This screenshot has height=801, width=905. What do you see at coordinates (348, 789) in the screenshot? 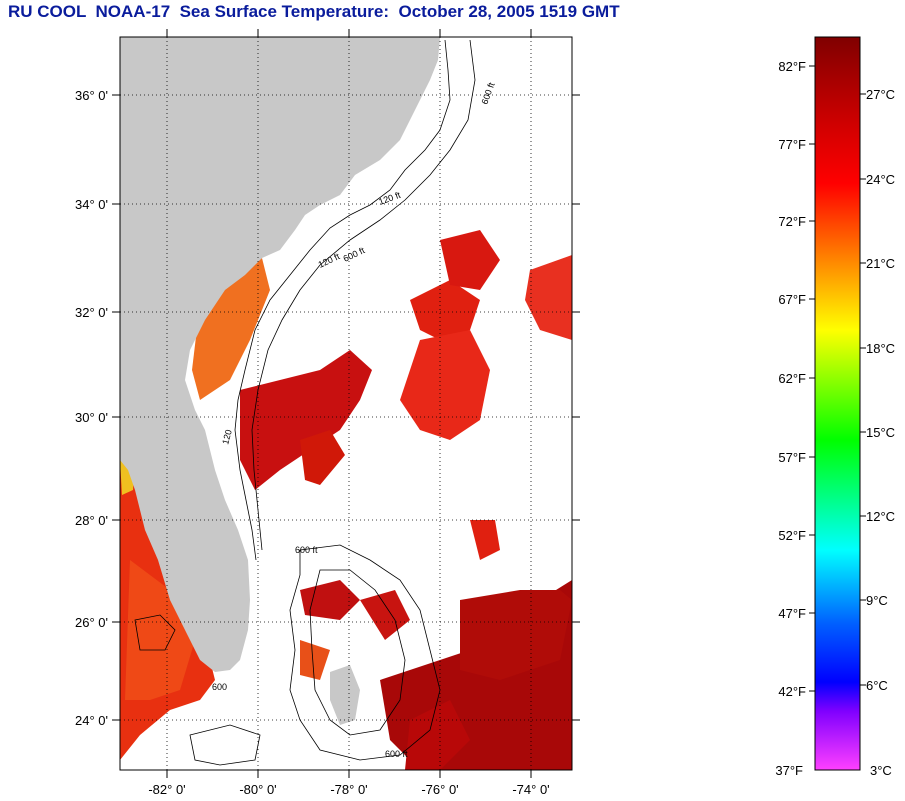
I see `lon-label: -78° 0'` at bounding box center [348, 789].